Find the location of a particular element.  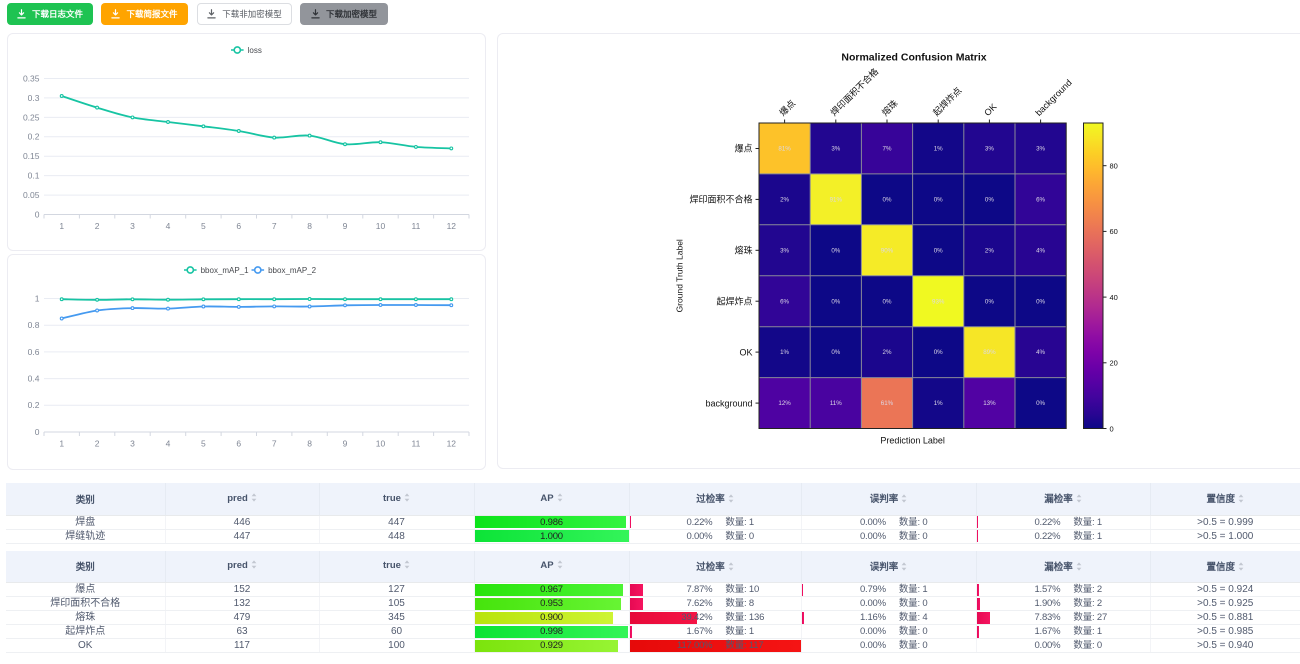

svg-text: 0.15 is located at coordinates (31, 156).